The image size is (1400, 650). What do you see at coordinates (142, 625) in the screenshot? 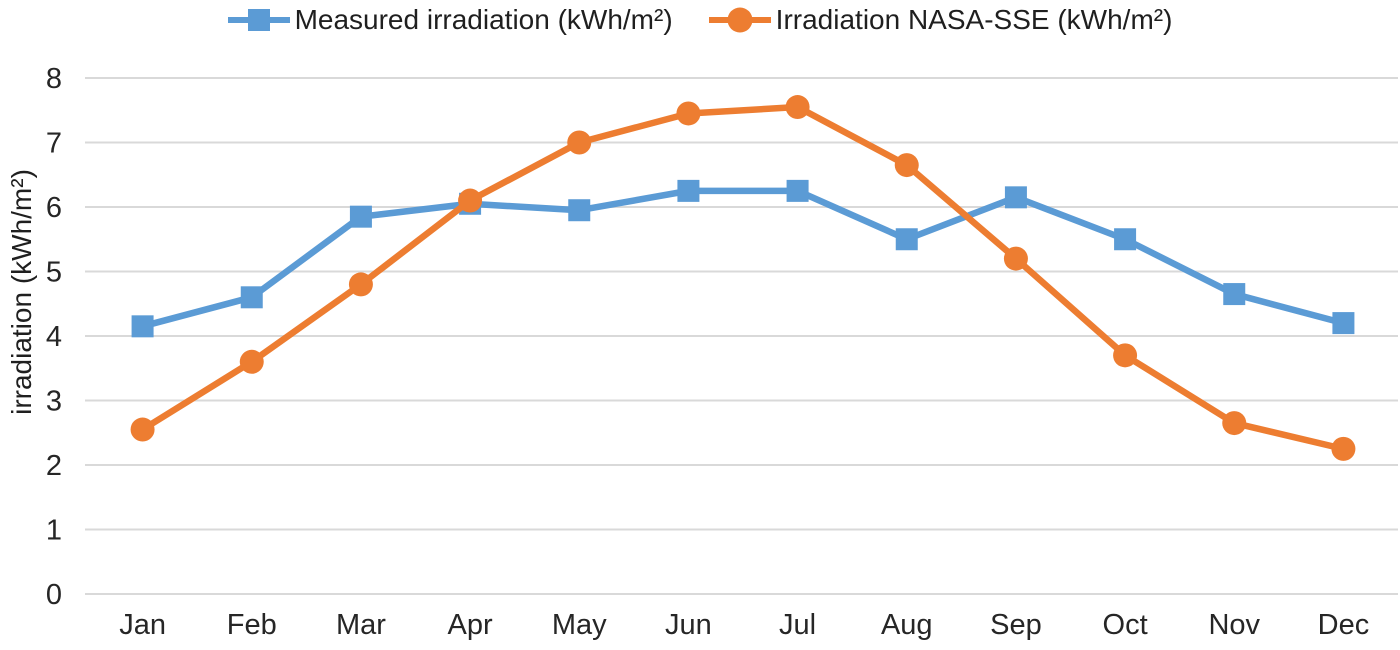
I see `x-tick-label: Jan` at bounding box center [142, 625].